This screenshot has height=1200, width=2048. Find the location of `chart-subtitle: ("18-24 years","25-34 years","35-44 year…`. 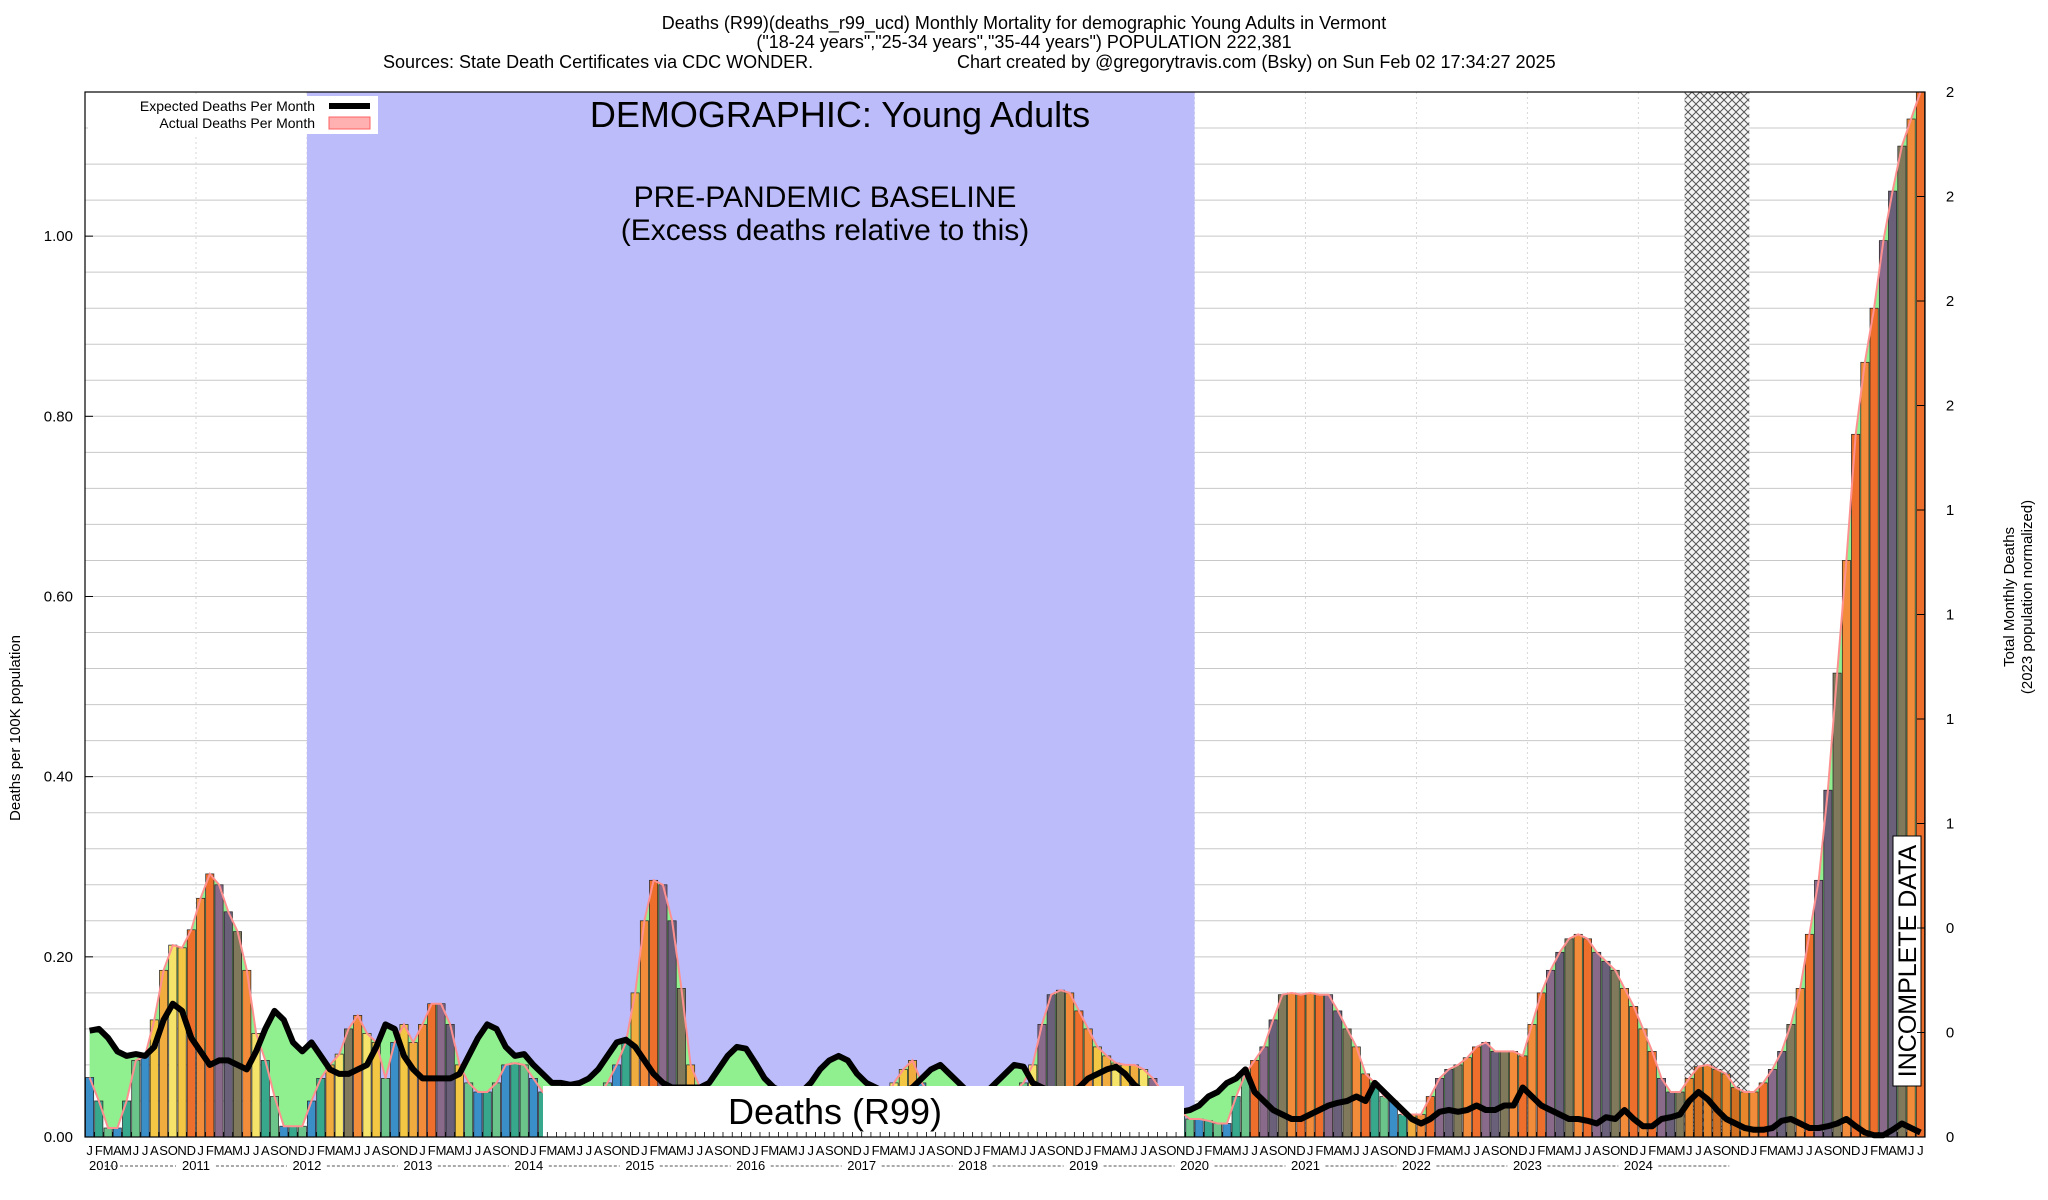

chart-subtitle: ("18-24 years","25-34 years","35-44 year… is located at coordinates (1023, 42).